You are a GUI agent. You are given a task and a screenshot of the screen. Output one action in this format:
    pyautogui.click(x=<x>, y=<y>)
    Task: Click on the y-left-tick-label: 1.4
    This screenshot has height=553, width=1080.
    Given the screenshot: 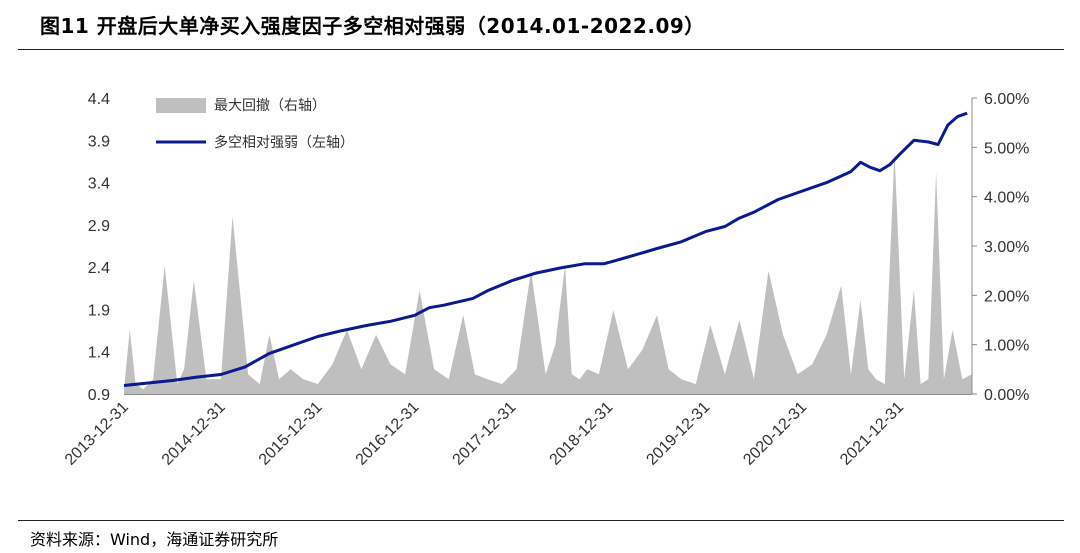 What is the action you would take?
    pyautogui.click(x=99, y=353)
    